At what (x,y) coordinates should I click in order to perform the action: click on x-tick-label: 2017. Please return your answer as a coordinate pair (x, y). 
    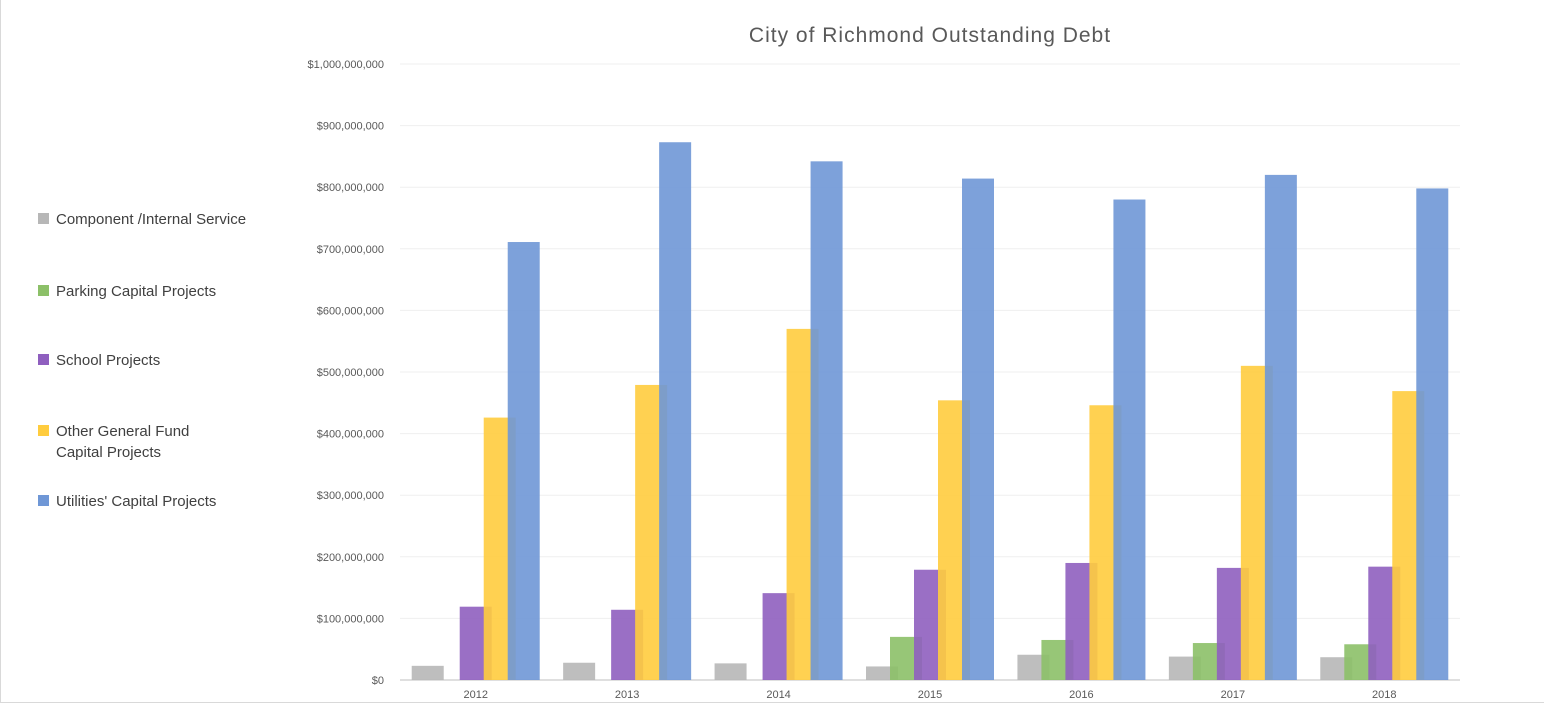
    Looking at the image, I should click on (1233, 695).